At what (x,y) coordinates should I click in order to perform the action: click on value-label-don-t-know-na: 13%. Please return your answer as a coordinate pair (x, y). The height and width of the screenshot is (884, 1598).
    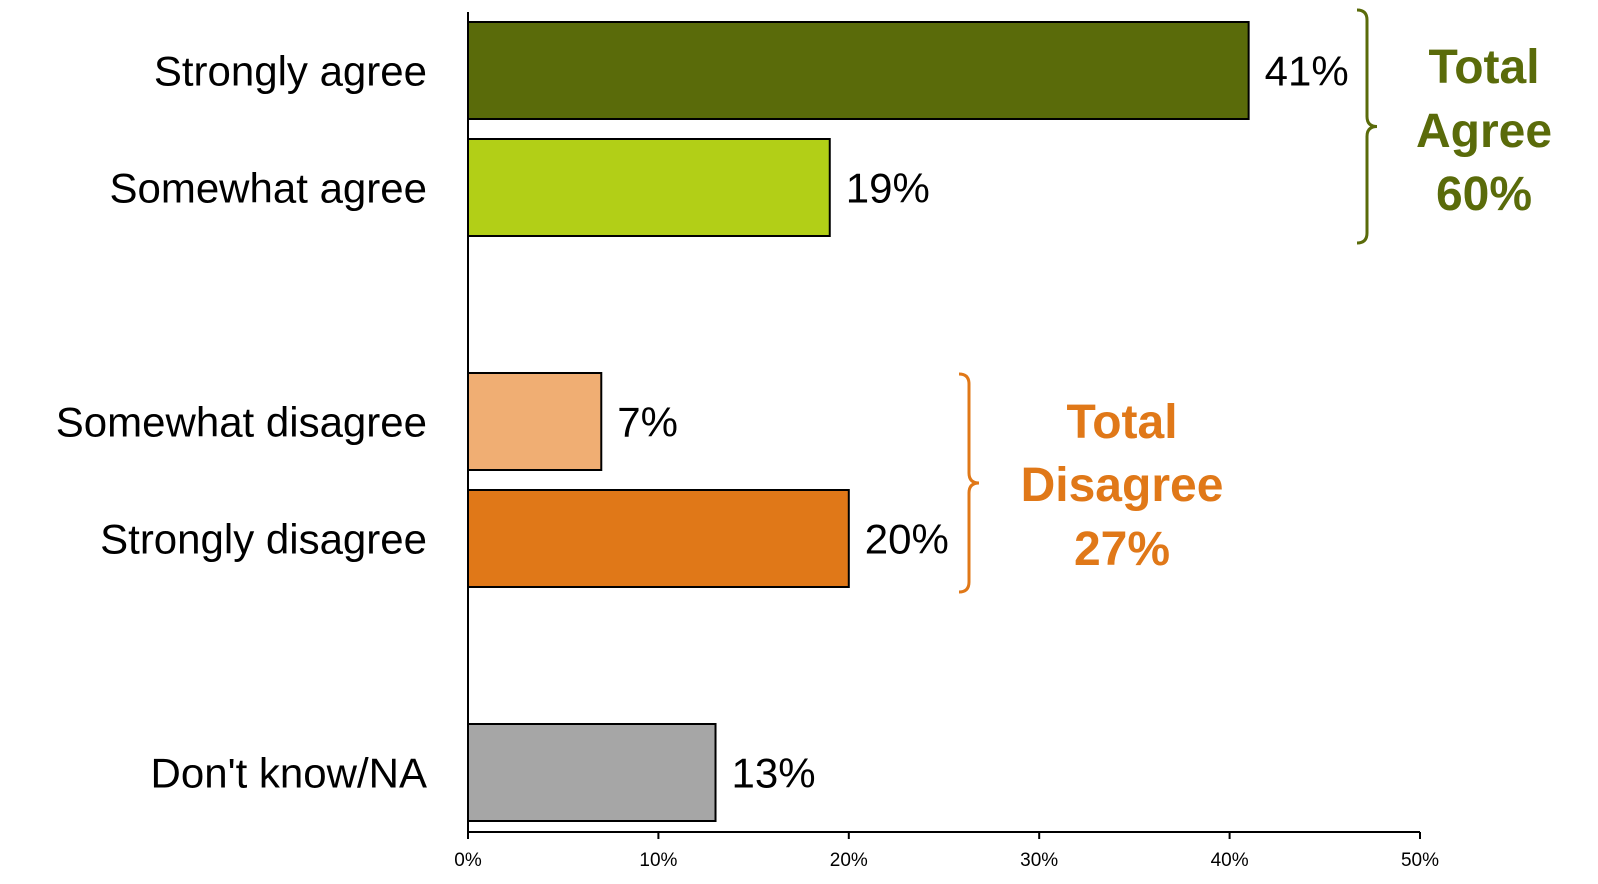
    Looking at the image, I should click on (774, 773).